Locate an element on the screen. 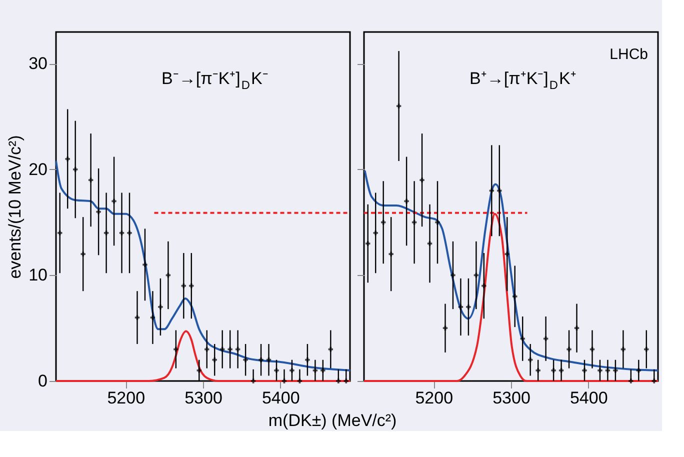 The width and height of the screenshot is (684, 457). line-series is located at coordinates (203, 356).